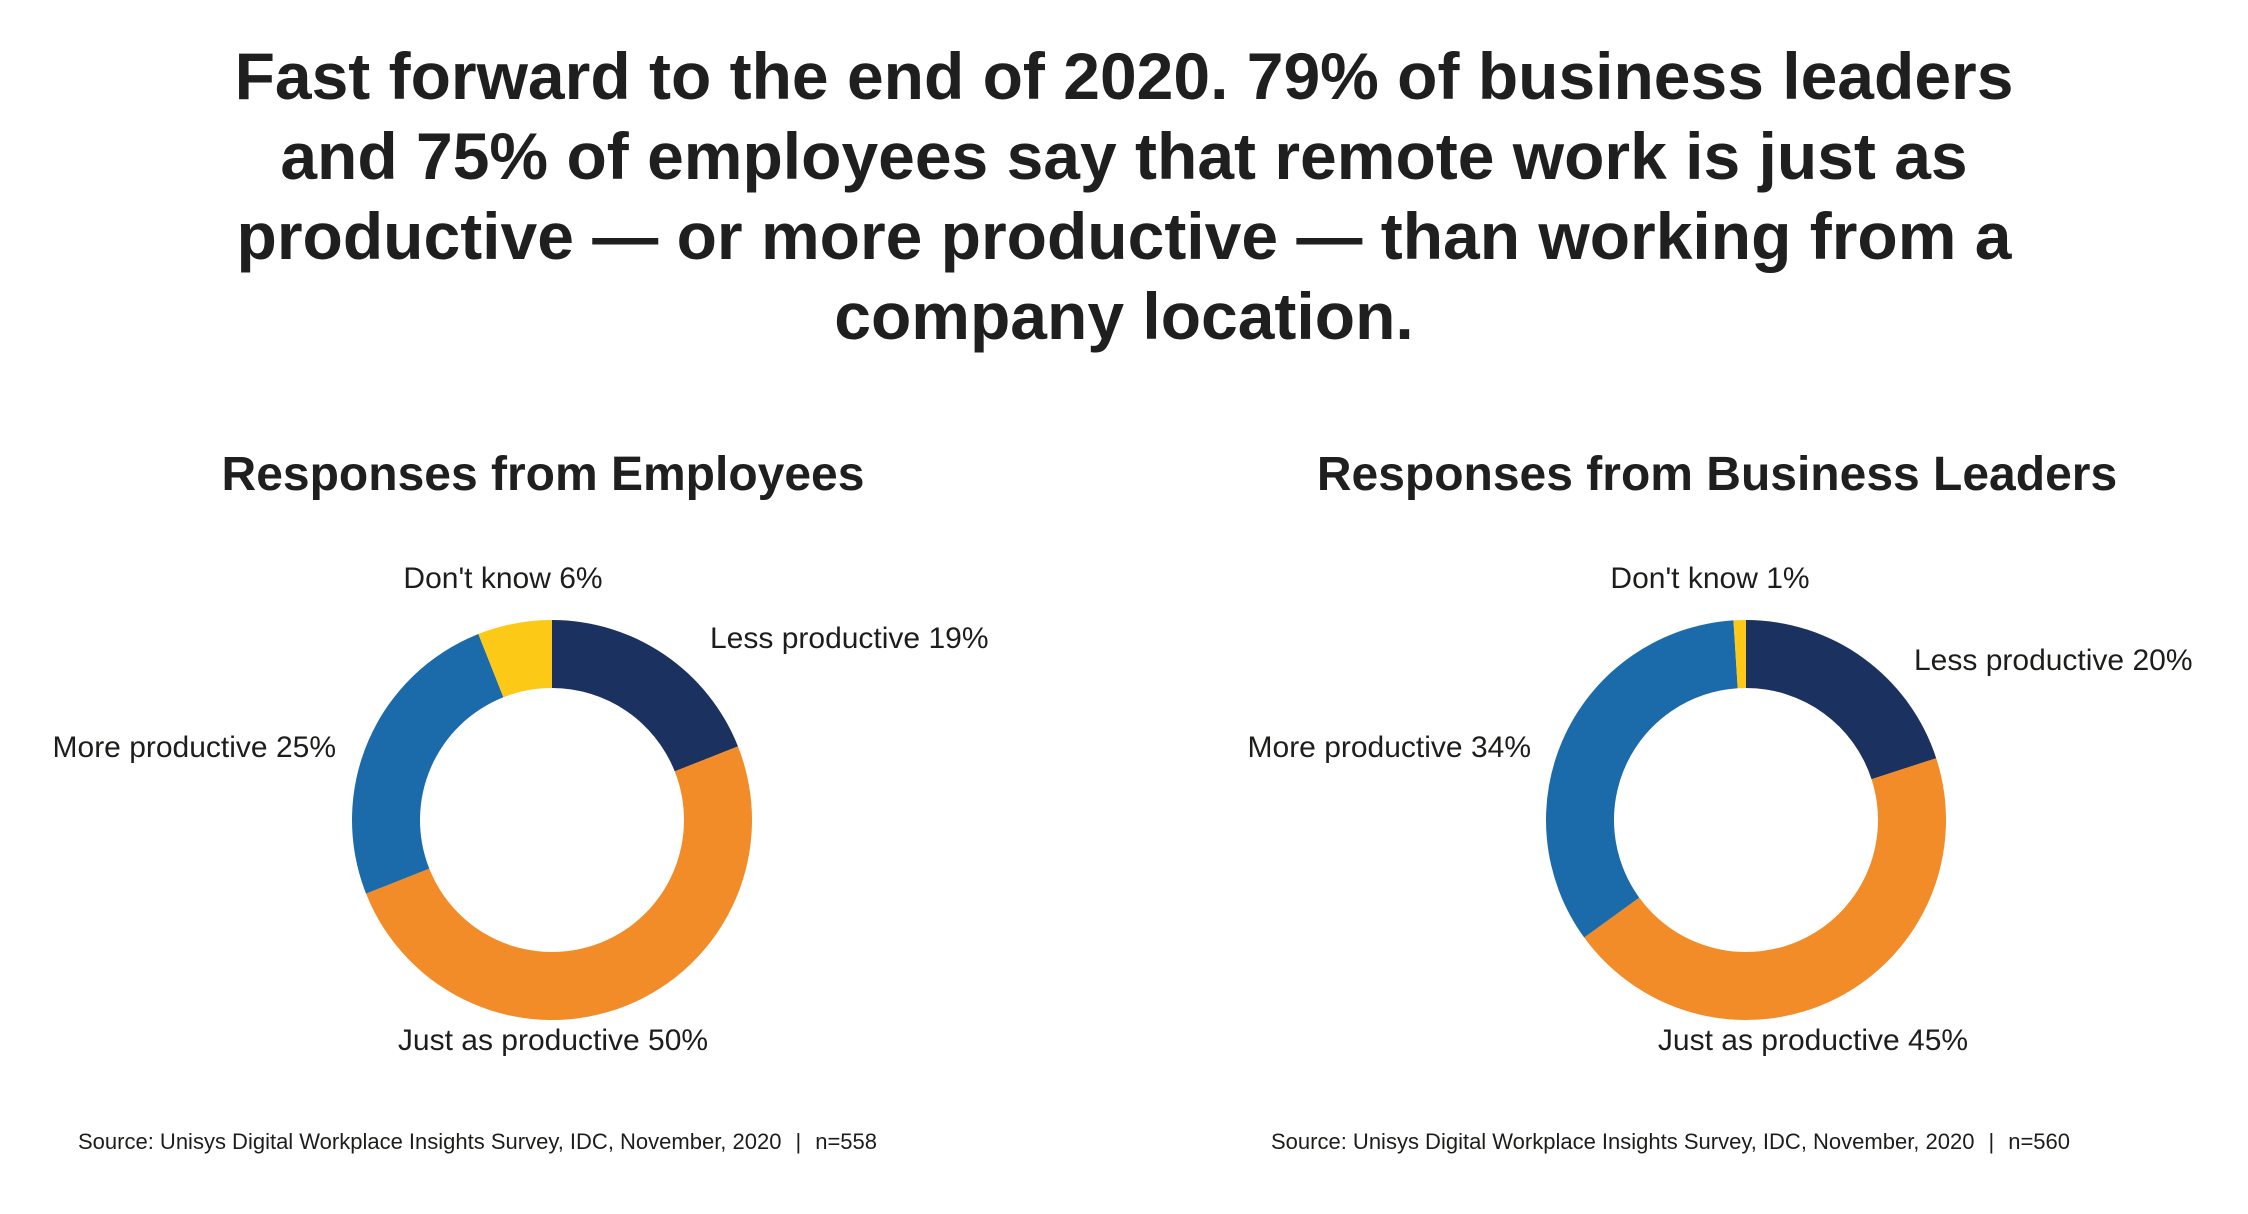 This screenshot has height=1214, width=2248. Describe the element at coordinates (1717, 474) in the screenshot. I see `chart-title-business-leaders: Responses from Business Leaders` at that location.